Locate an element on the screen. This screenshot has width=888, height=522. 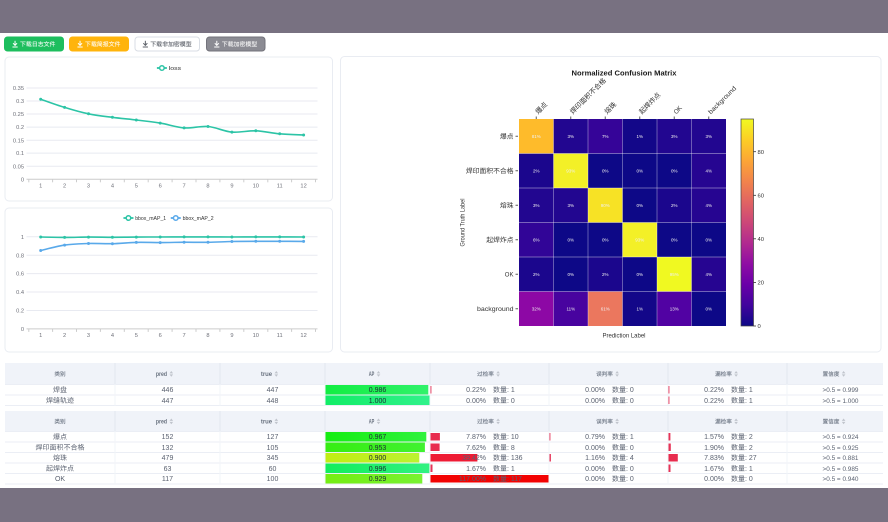
svg-text: 1.67% is located at coordinates (714, 469).